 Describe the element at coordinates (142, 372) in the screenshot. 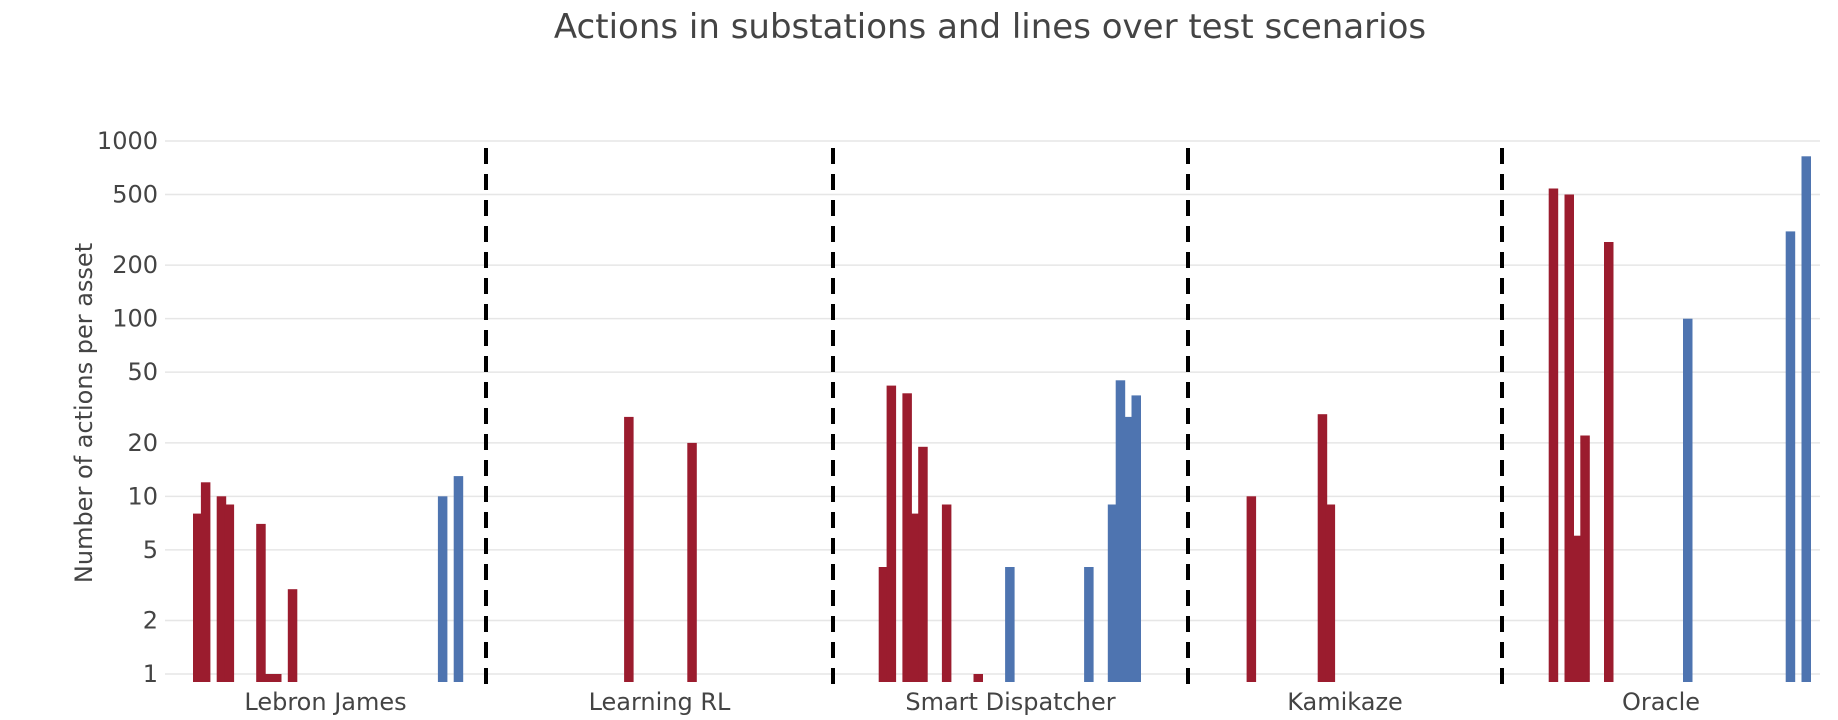

I see `y-tick-label: 50` at that location.